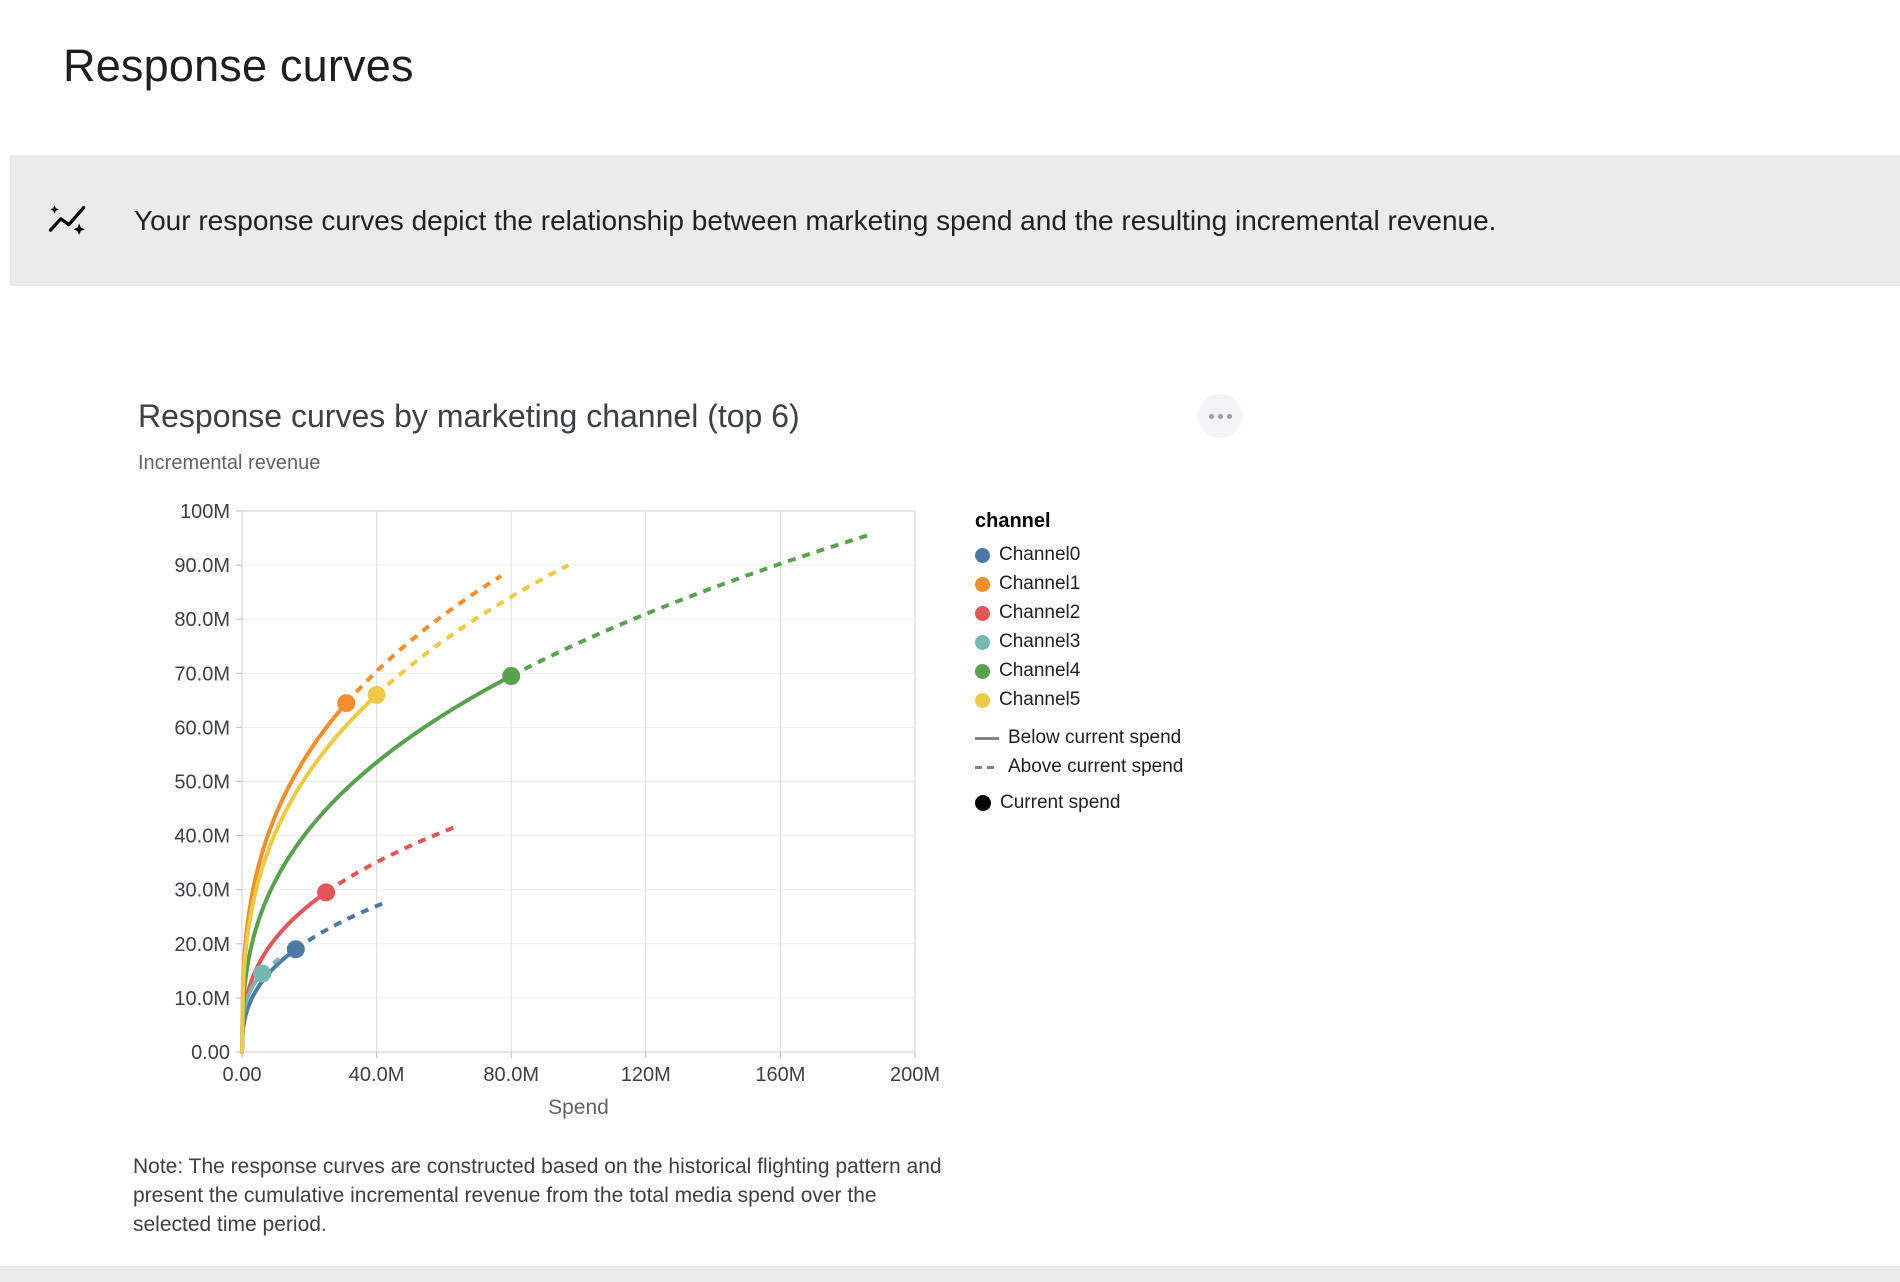 The width and height of the screenshot is (1900, 1282). I want to click on svg-text: 100M, so click(205, 512).